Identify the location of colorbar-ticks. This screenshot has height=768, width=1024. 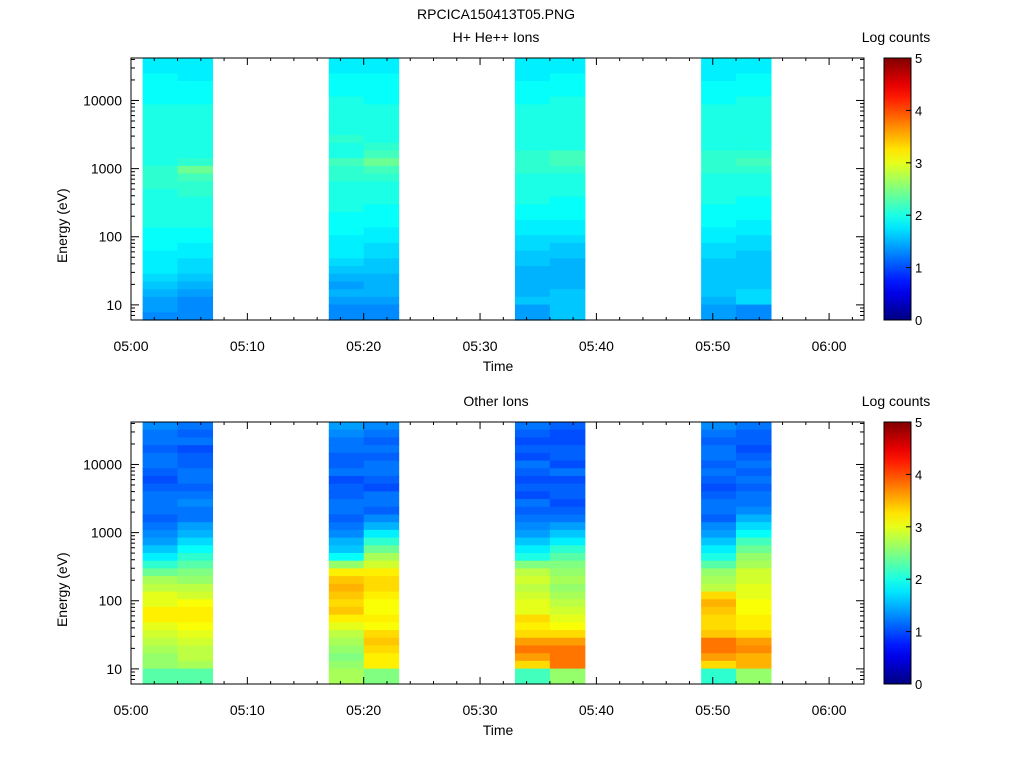
(908, 189).